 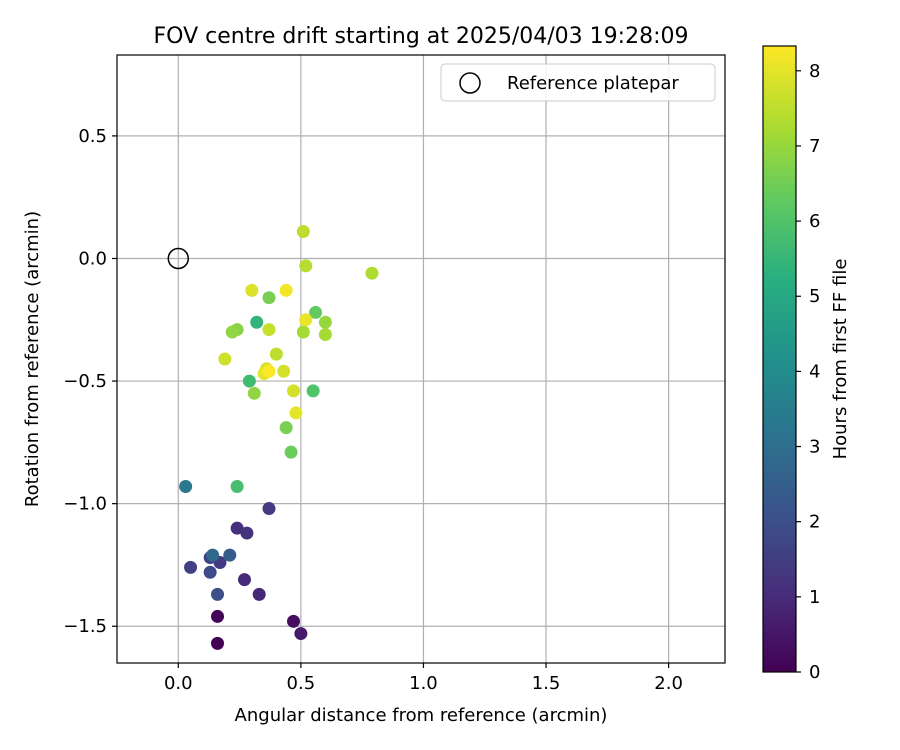 I want to click on y-tick-label: −1.0, so click(x=85, y=504).